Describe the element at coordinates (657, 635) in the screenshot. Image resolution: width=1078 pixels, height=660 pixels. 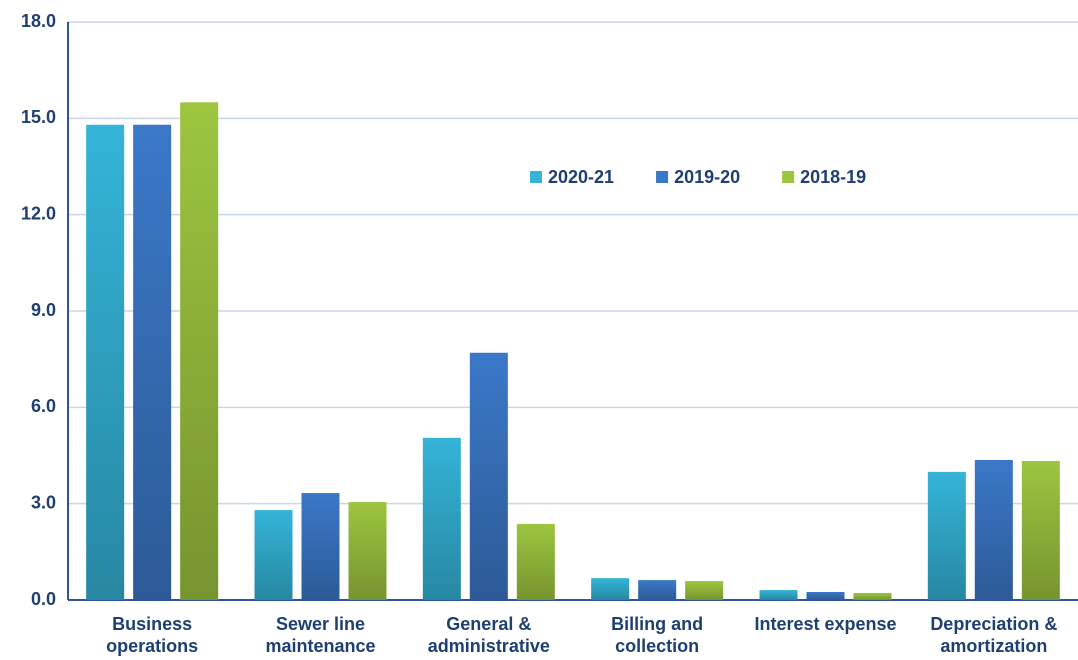
I see `x-tick-label: Billing and collection` at that location.